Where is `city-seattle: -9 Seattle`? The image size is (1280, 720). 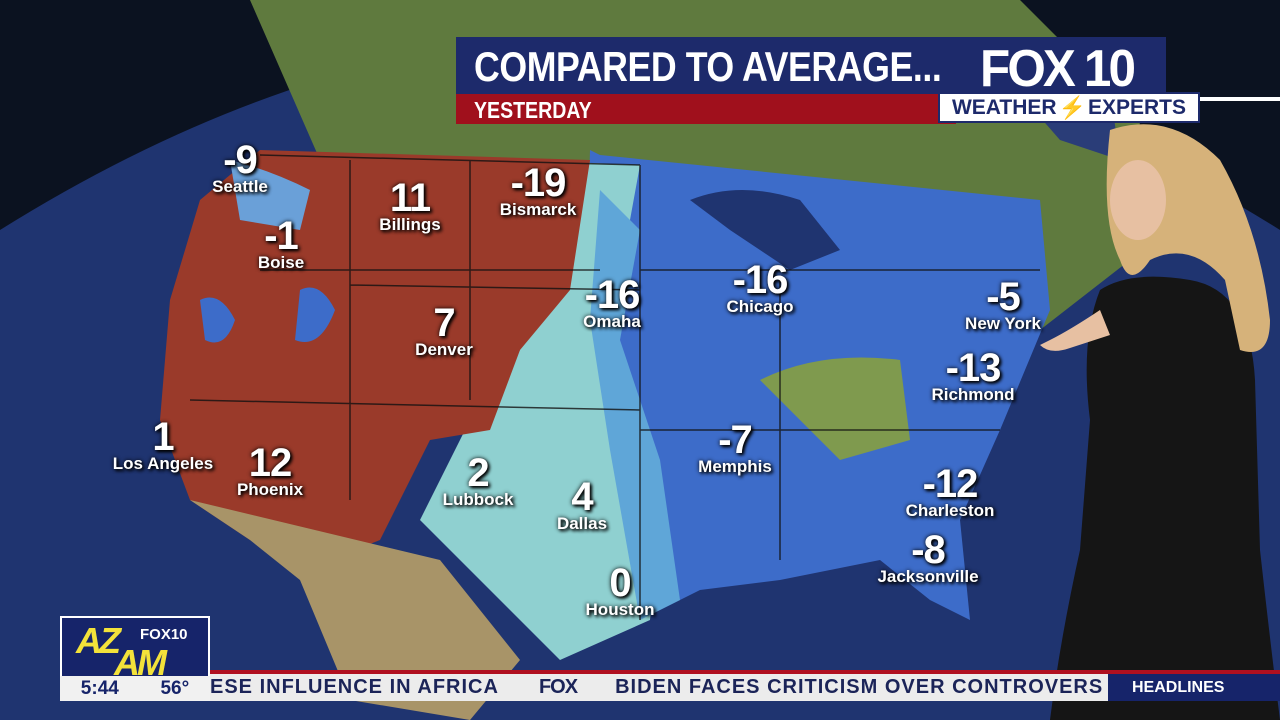 city-seattle: -9 Seattle is located at coordinates (240, 167).